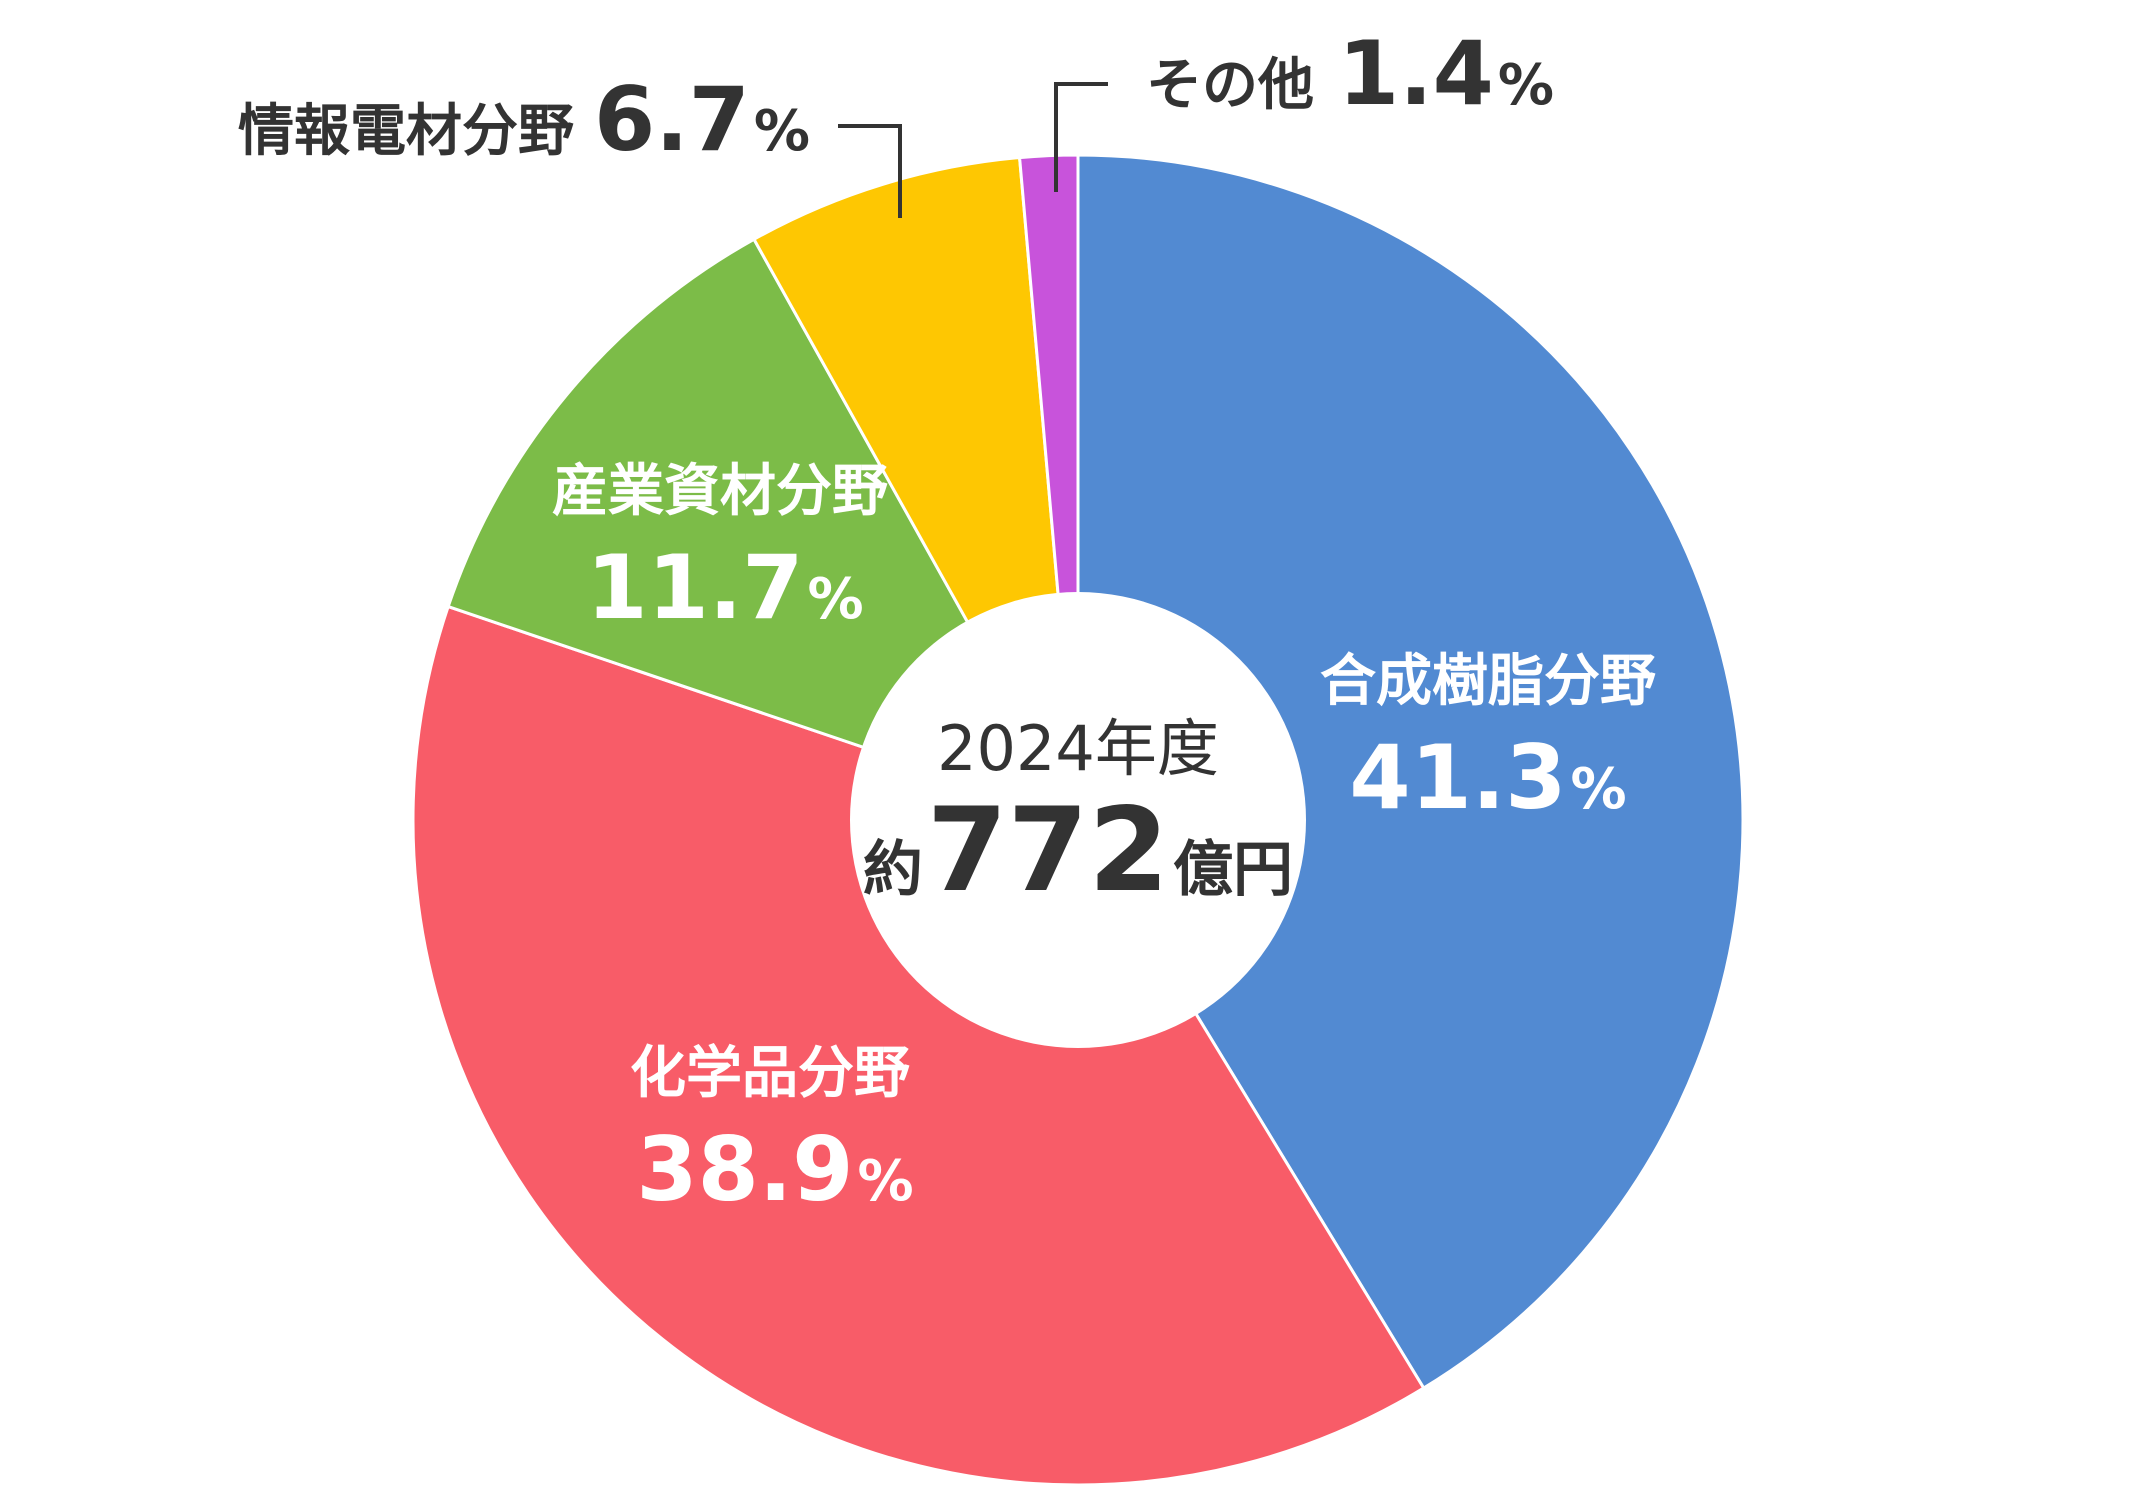  Describe the element at coordinates (870, 171) in the screenshot. I see `leader-line-joho` at that location.